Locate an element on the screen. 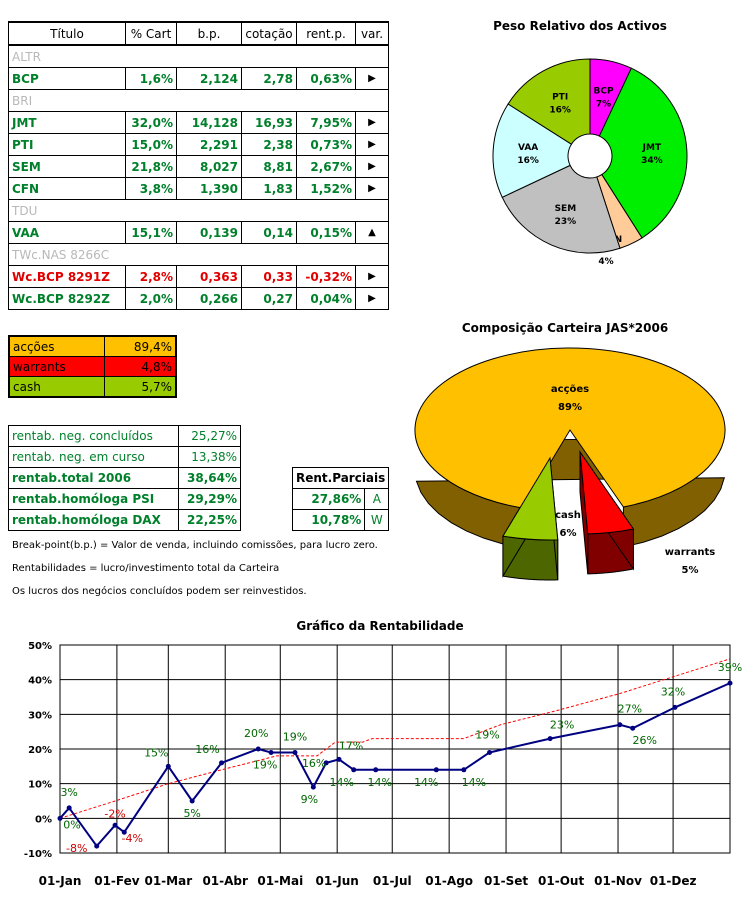  rentab-value: 22,25% is located at coordinates (209, 520).